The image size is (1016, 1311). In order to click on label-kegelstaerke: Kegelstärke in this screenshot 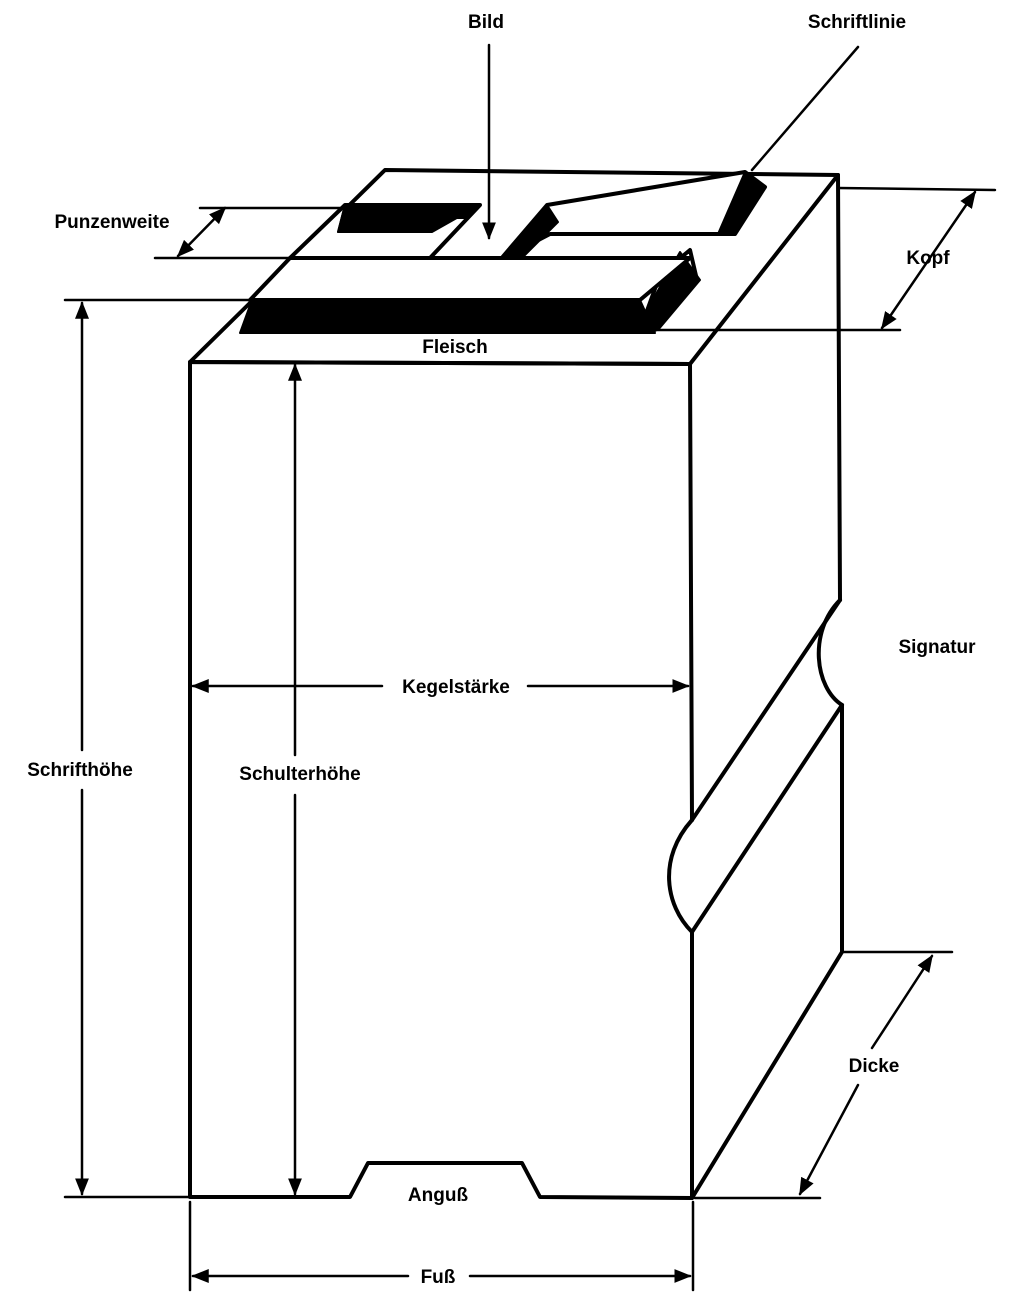, I will do `click(456, 687)`.